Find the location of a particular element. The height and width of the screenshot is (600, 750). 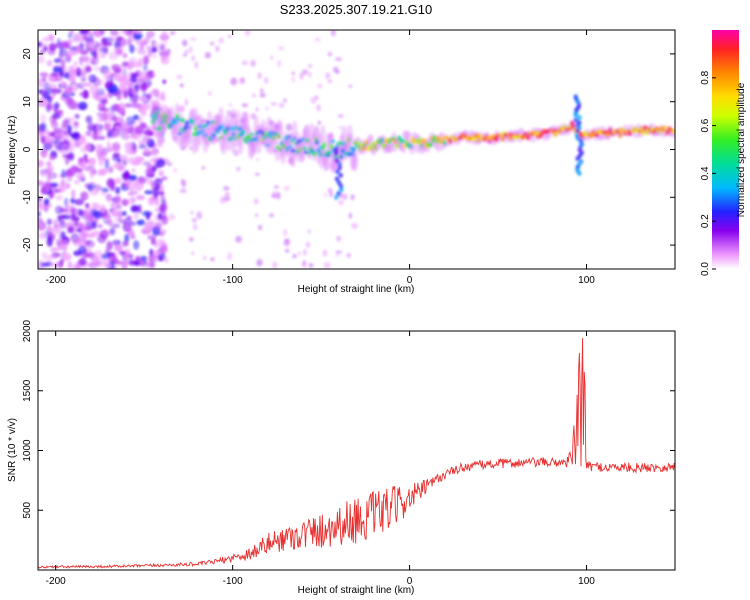

colorbar-tick-label: 0.8 is located at coordinates (705, 77).